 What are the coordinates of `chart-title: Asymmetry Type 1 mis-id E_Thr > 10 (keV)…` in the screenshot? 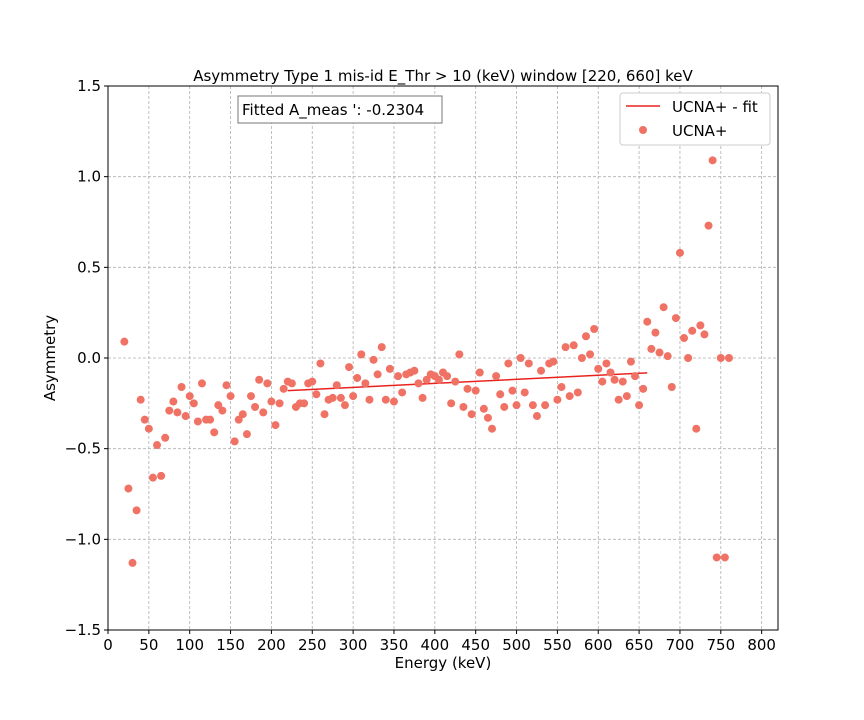 It's located at (443, 76).